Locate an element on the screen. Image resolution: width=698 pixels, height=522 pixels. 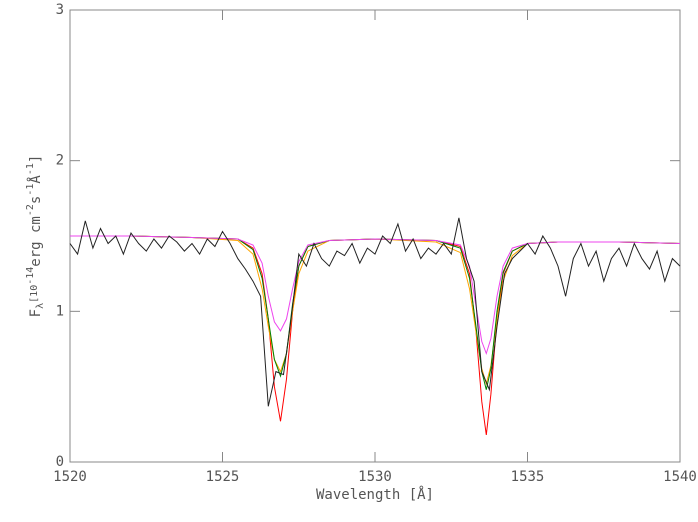
y-label-part: -2 is located at coordinates (30, 210).